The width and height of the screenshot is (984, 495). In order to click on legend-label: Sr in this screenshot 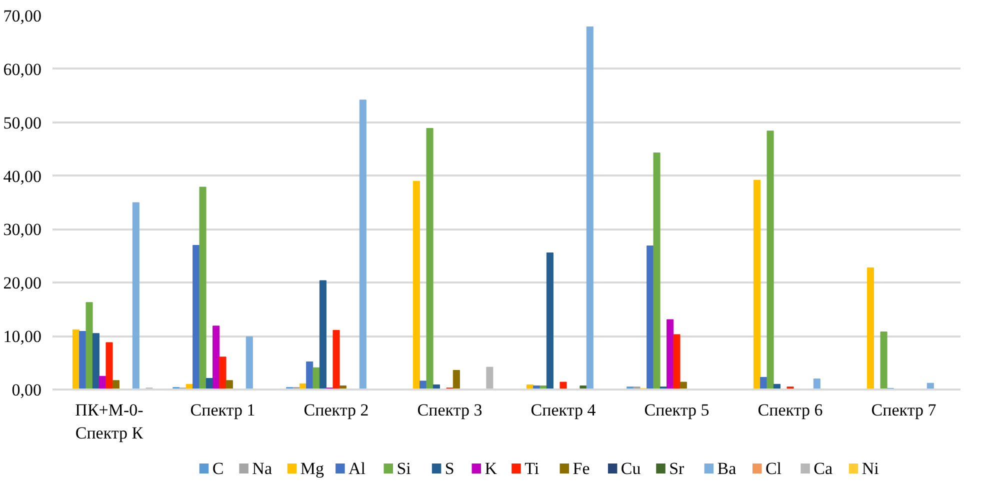, I will do `click(677, 468)`.